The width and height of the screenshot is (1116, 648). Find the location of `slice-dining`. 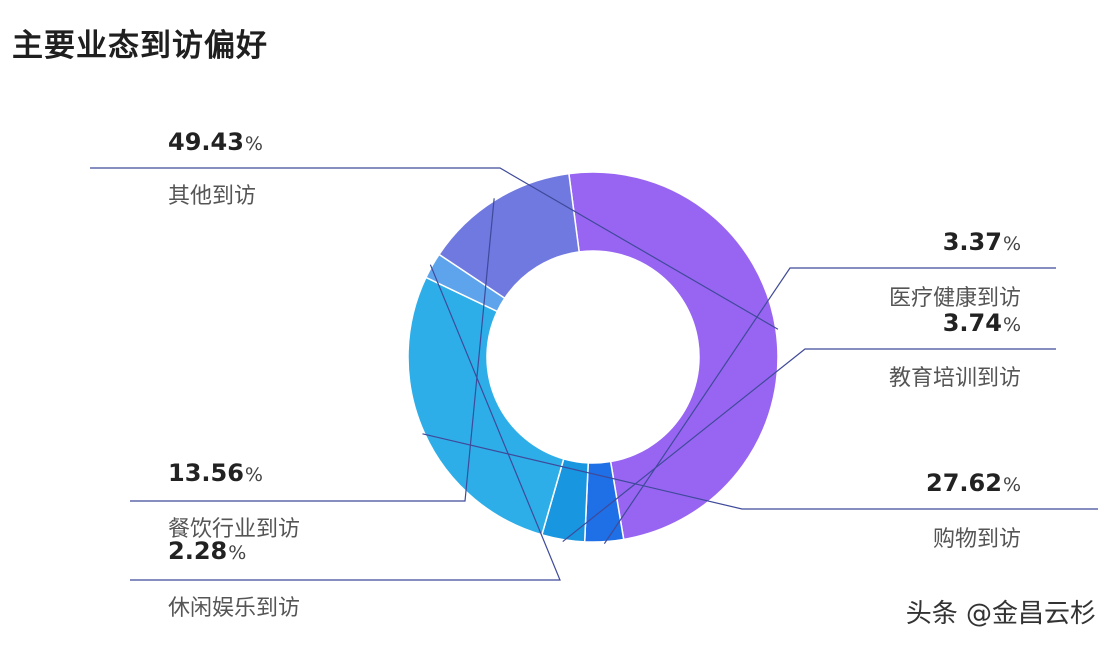

slice-dining is located at coordinates (509, 236).